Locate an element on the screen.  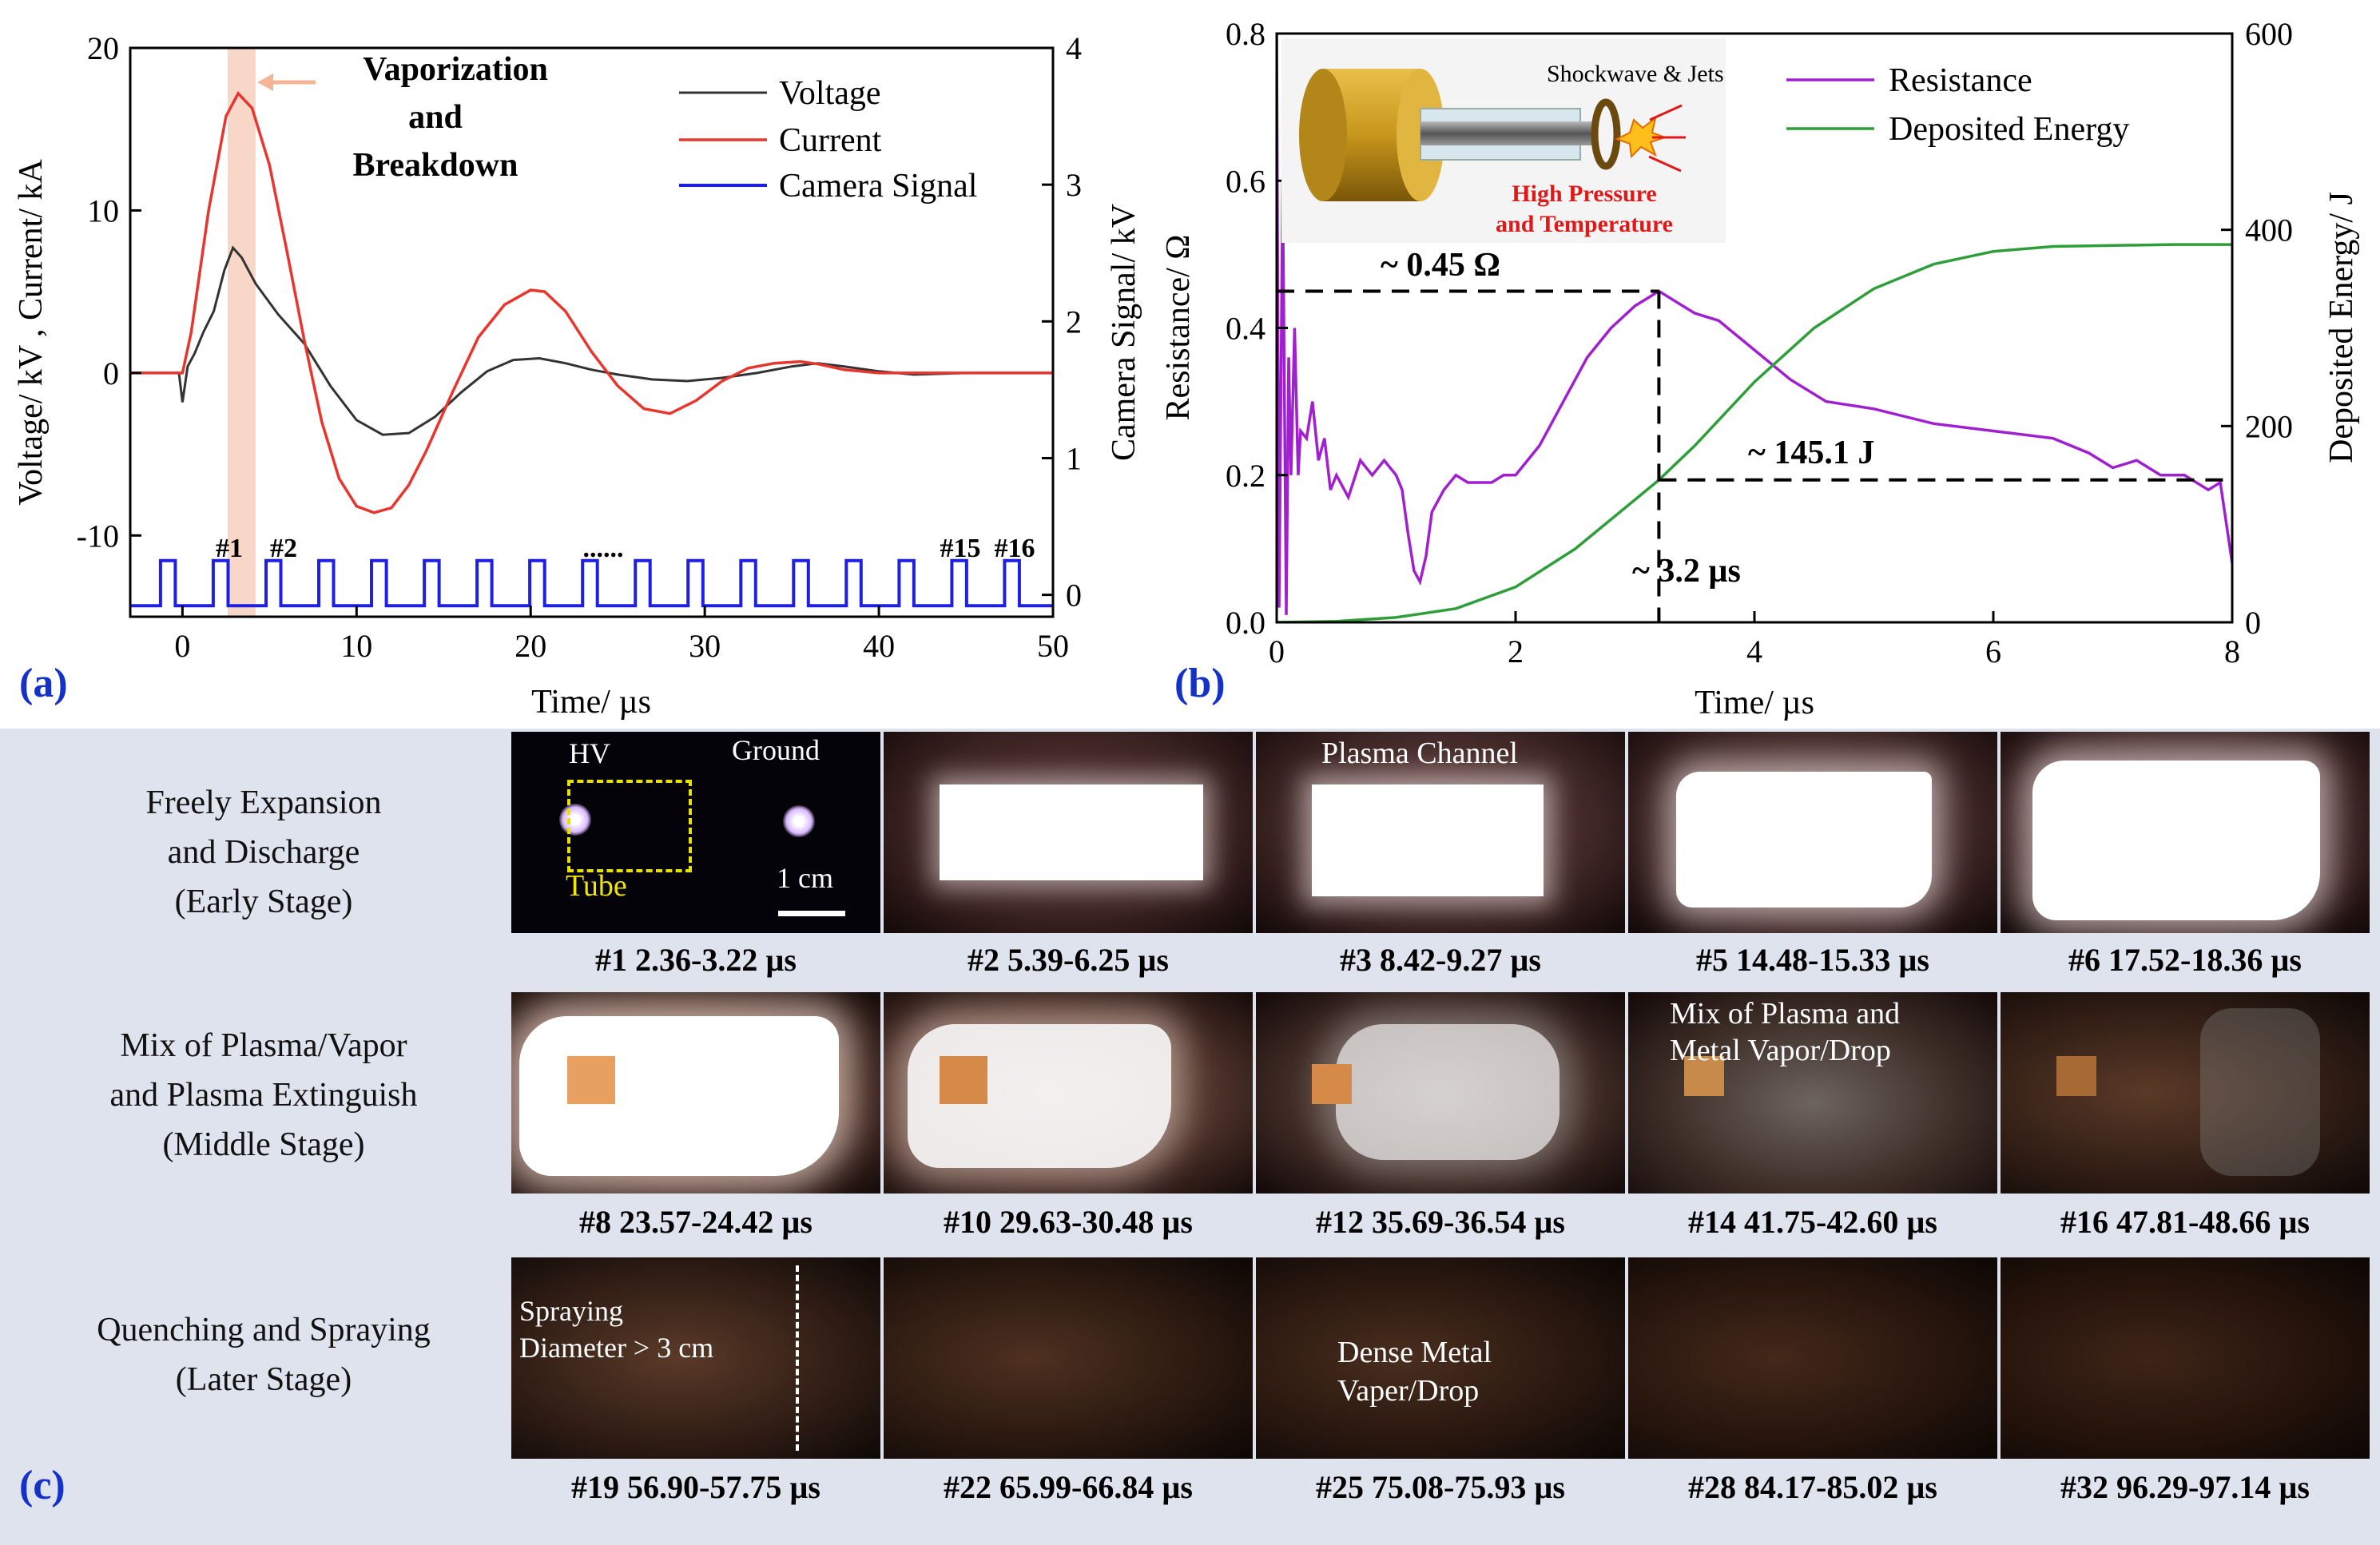
inset-pressure-label: High Pressure is located at coordinates (1584, 194).